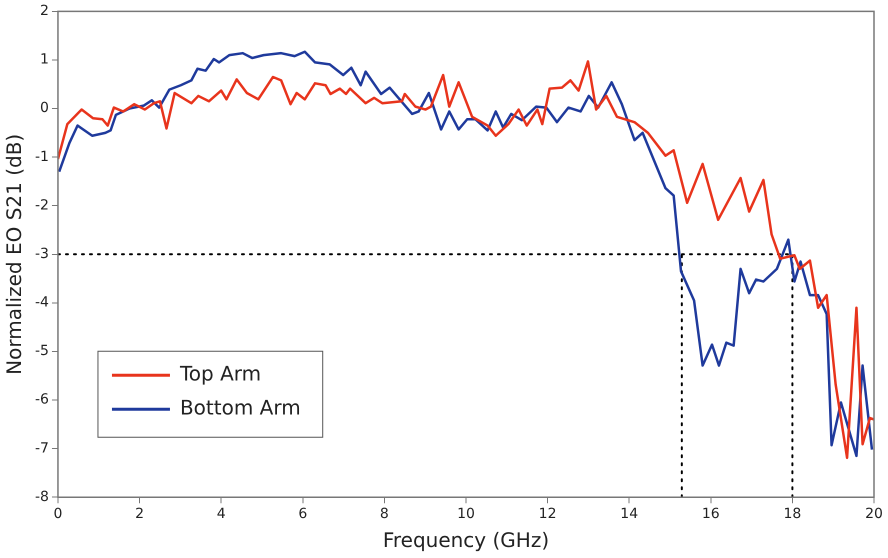 The image size is (888, 558). I want to click on legend-label: Bottom Arm, so click(240, 407).